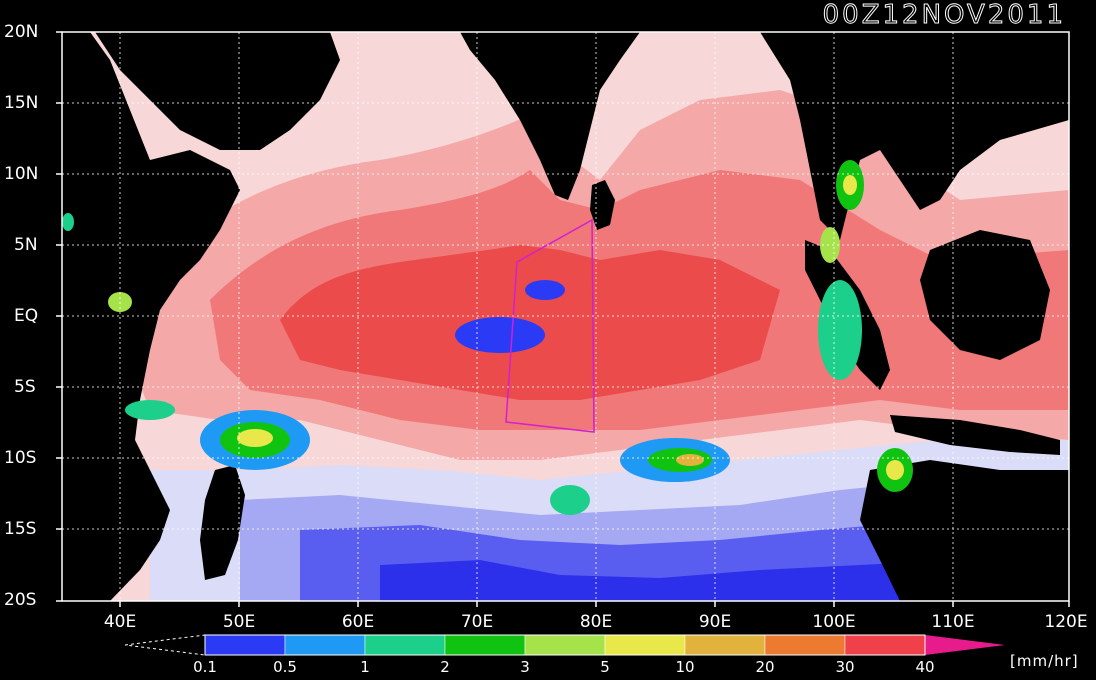 This screenshot has height=680, width=1096. I want to click on colorbar-label: 20, so click(765, 667).